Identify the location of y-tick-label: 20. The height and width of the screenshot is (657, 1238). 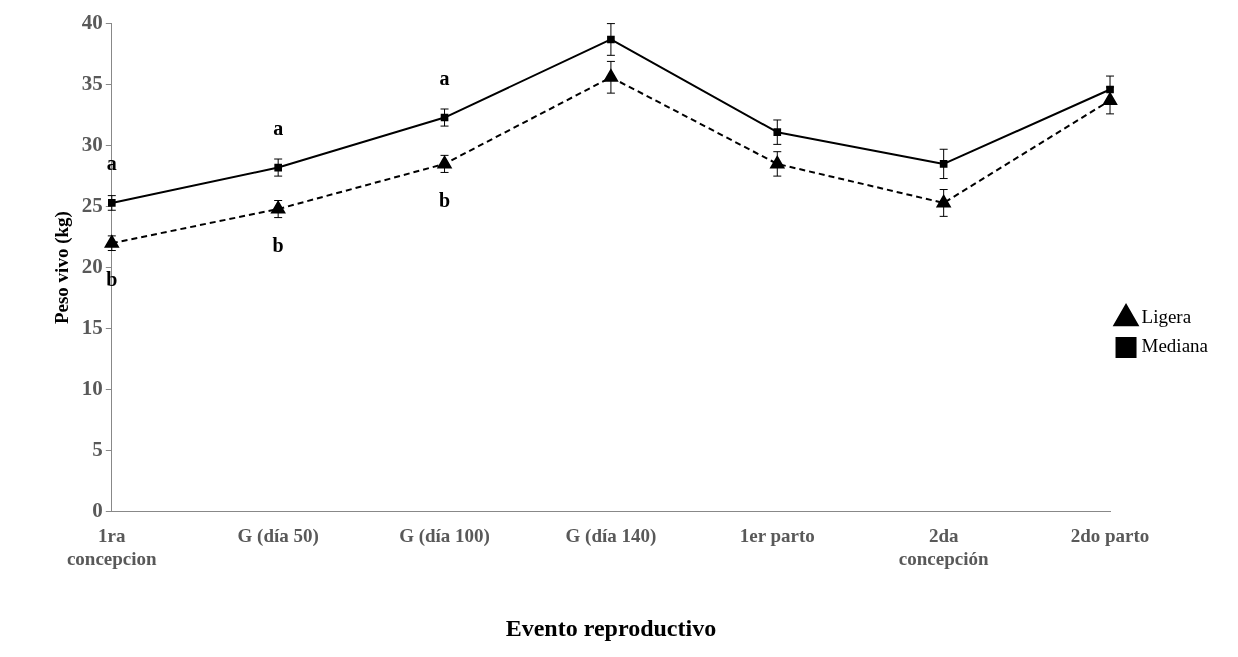
(92, 266).